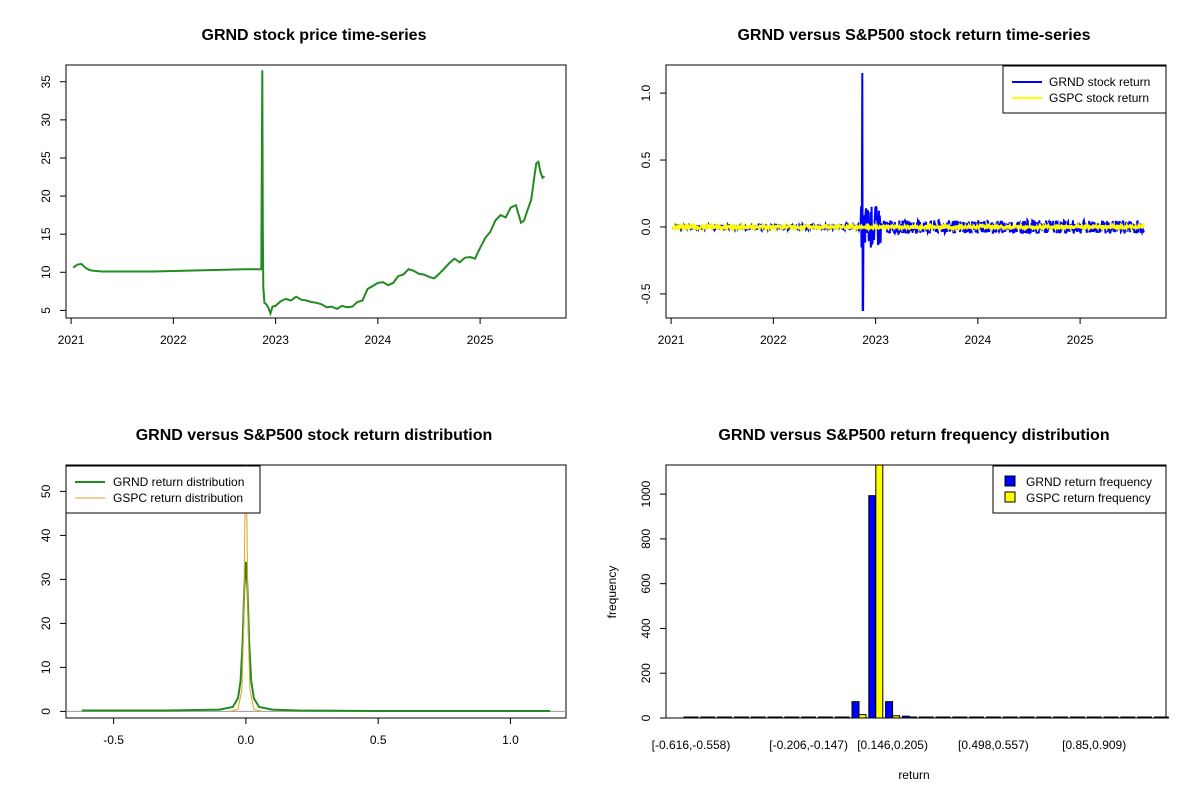  Describe the element at coordinates (1094, 745) in the screenshot. I see `x-tick-label: [0.85,0.909)` at that location.